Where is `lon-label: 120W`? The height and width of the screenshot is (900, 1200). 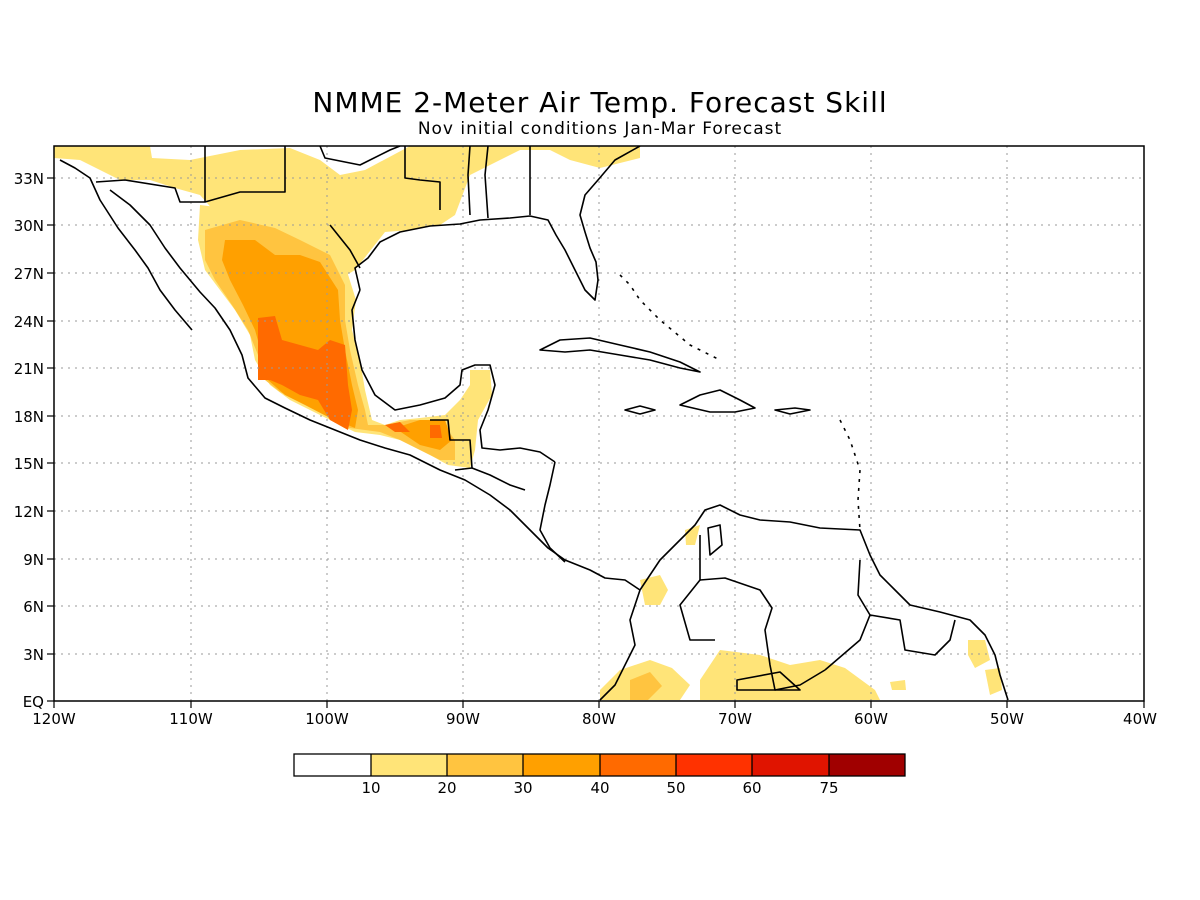
lon-label: 120W is located at coordinates (54, 719).